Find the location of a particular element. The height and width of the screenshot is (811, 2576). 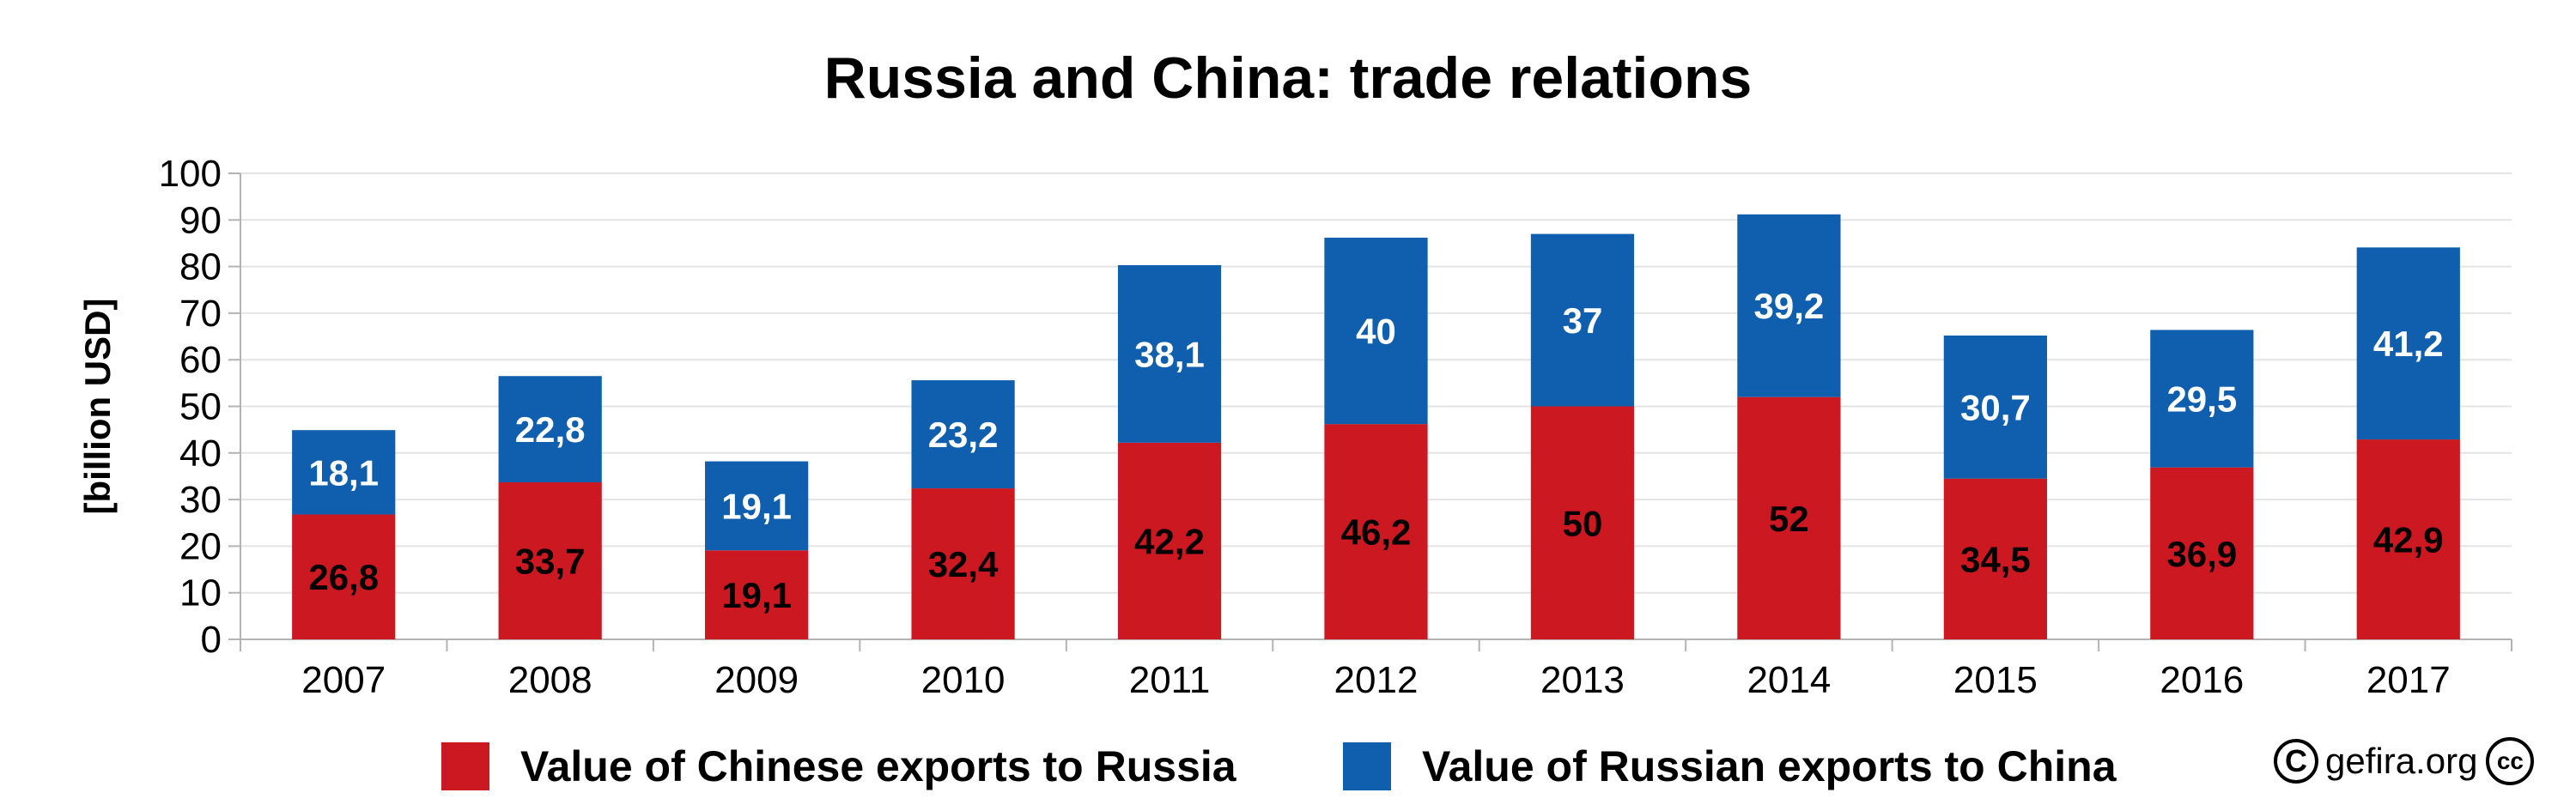

x-tick-label: 2013 is located at coordinates (1583, 680).